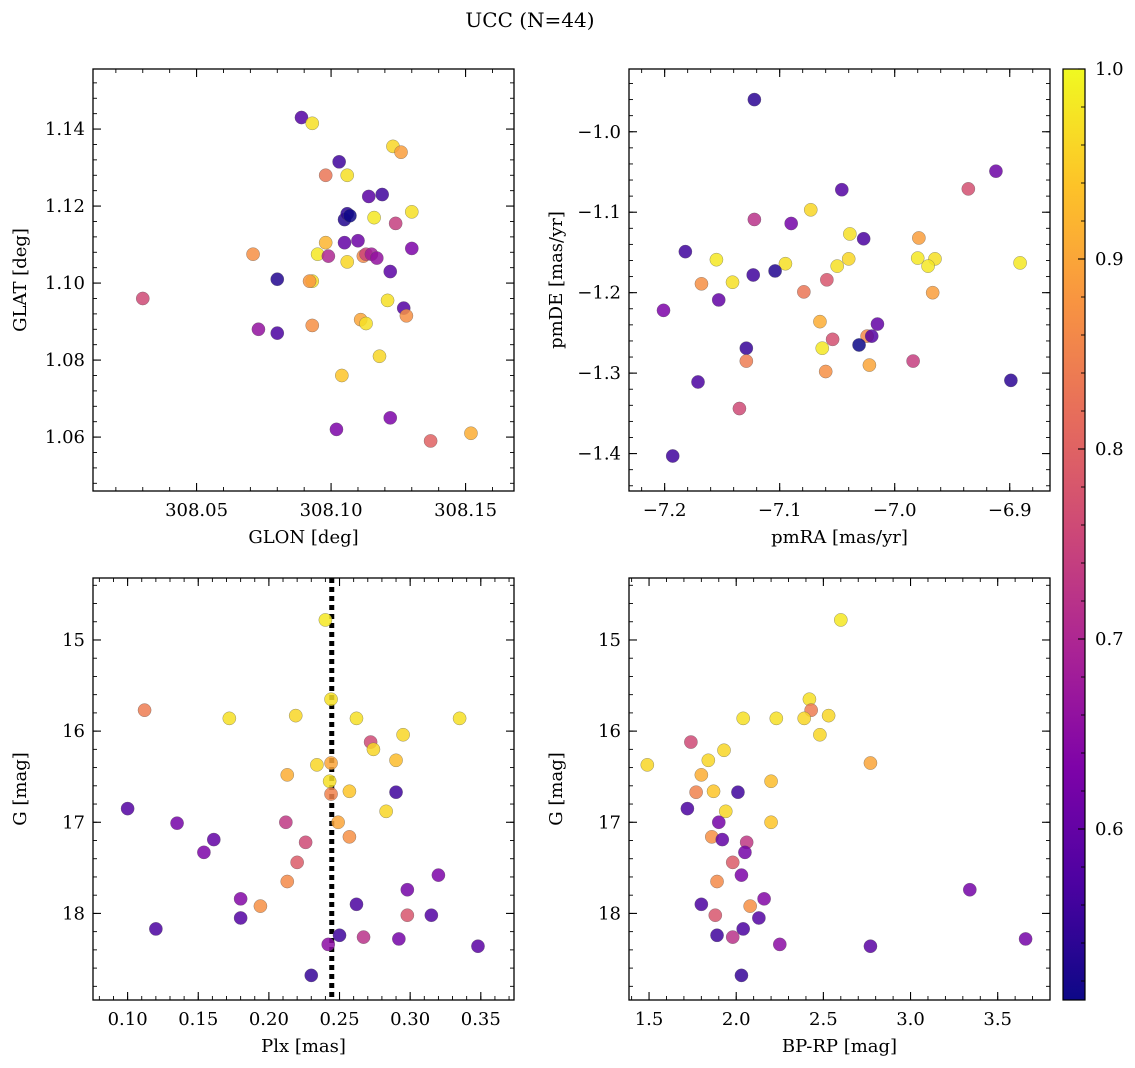 The width and height of the screenshot is (1135, 1068). I want to click on x-tick-label: 308.15, so click(465, 510).